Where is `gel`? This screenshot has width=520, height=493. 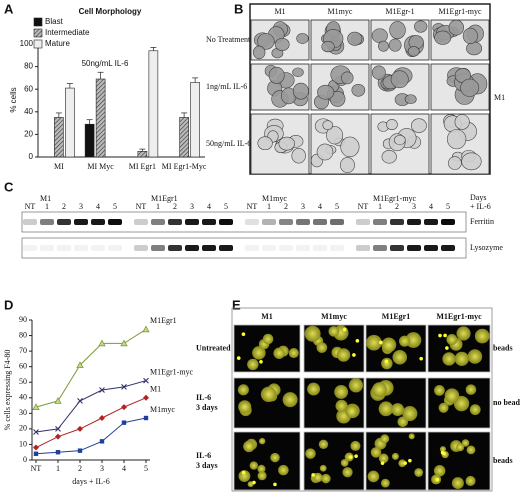
gel is located at coordinates (244, 222).